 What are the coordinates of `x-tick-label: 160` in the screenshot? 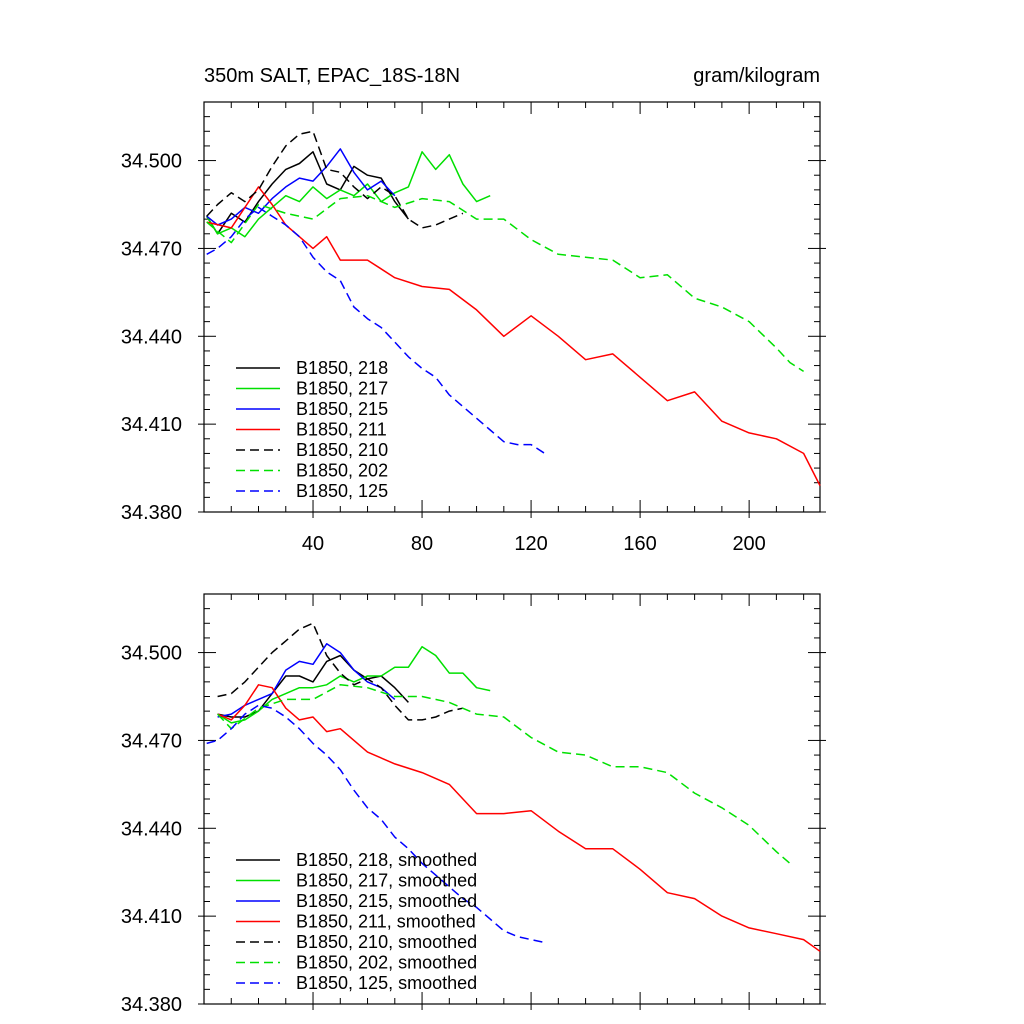 It's located at (639, 544).